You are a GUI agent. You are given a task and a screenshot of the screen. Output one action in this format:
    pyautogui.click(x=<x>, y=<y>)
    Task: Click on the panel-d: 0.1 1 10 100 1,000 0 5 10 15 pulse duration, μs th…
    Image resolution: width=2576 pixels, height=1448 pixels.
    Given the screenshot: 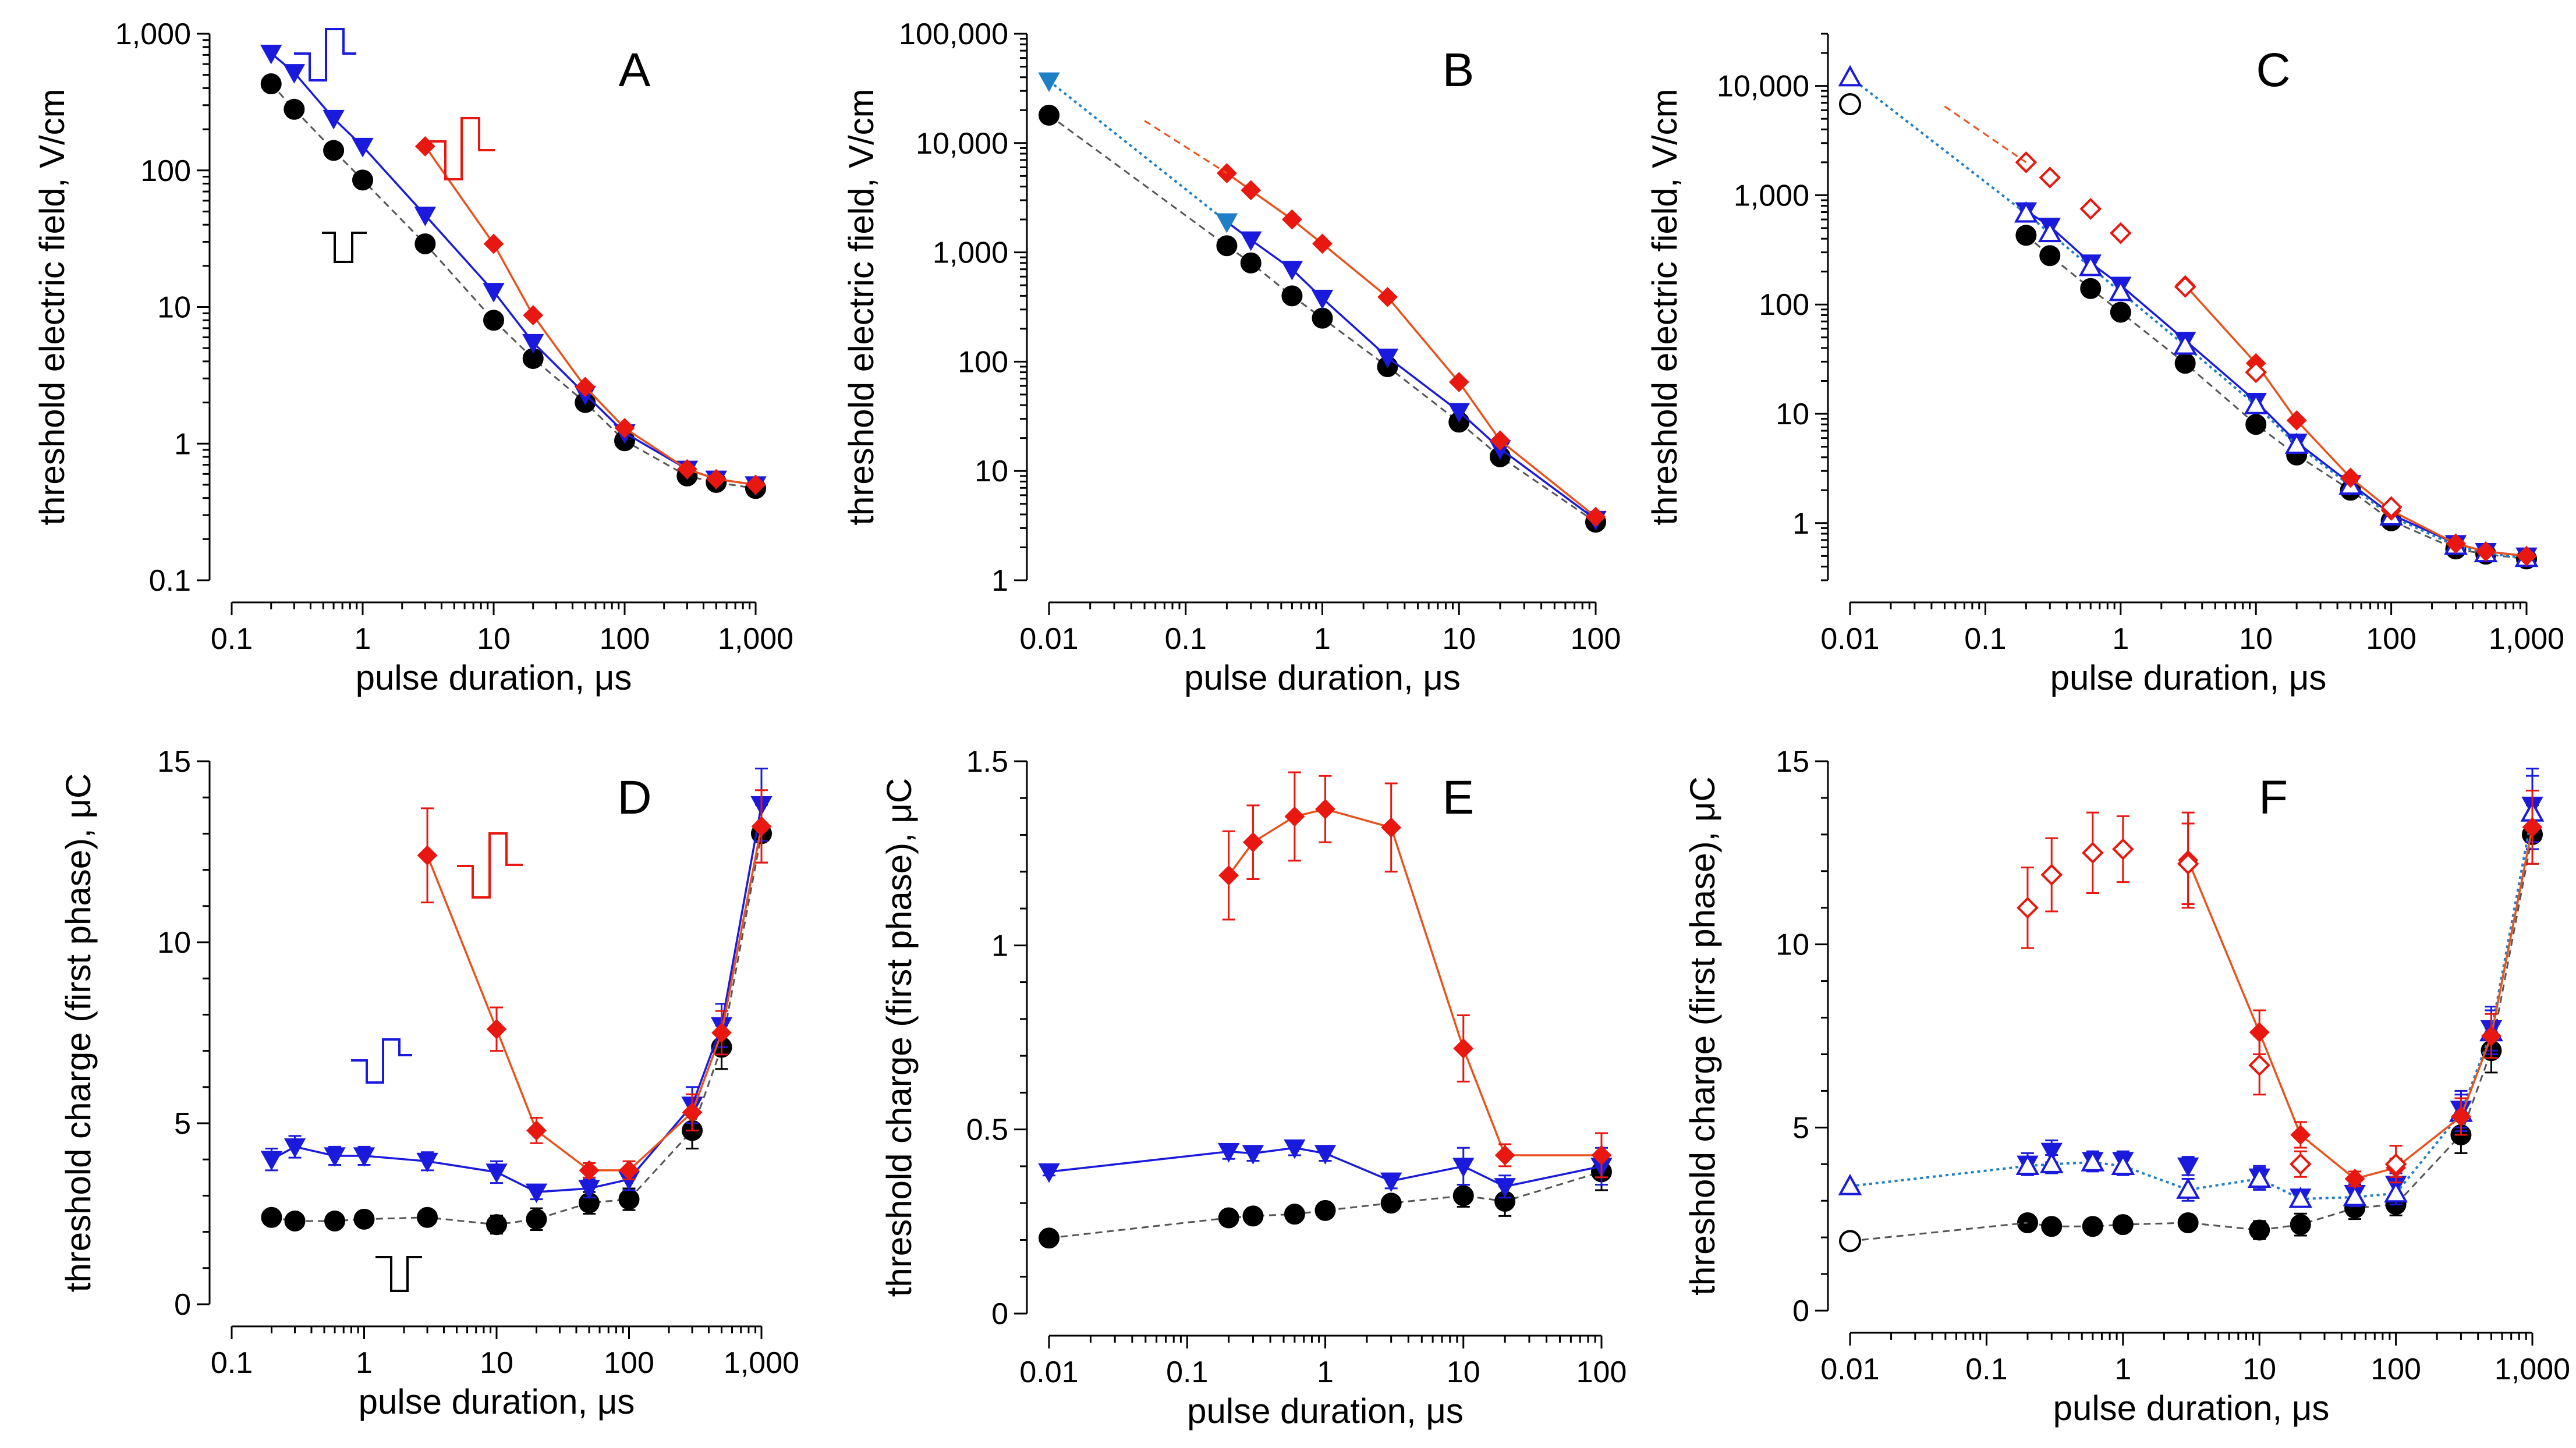 What is the action you would take?
    pyautogui.click(x=429, y=1083)
    